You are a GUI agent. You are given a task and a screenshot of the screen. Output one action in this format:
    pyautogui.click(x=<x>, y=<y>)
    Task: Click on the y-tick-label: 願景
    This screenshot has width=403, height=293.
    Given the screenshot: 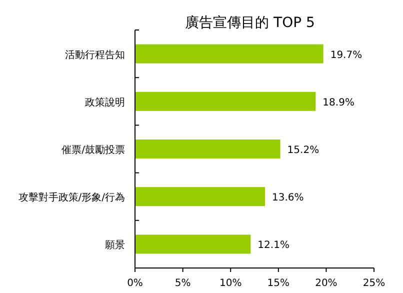 What is the action you would take?
    pyautogui.click(x=115, y=245)
    